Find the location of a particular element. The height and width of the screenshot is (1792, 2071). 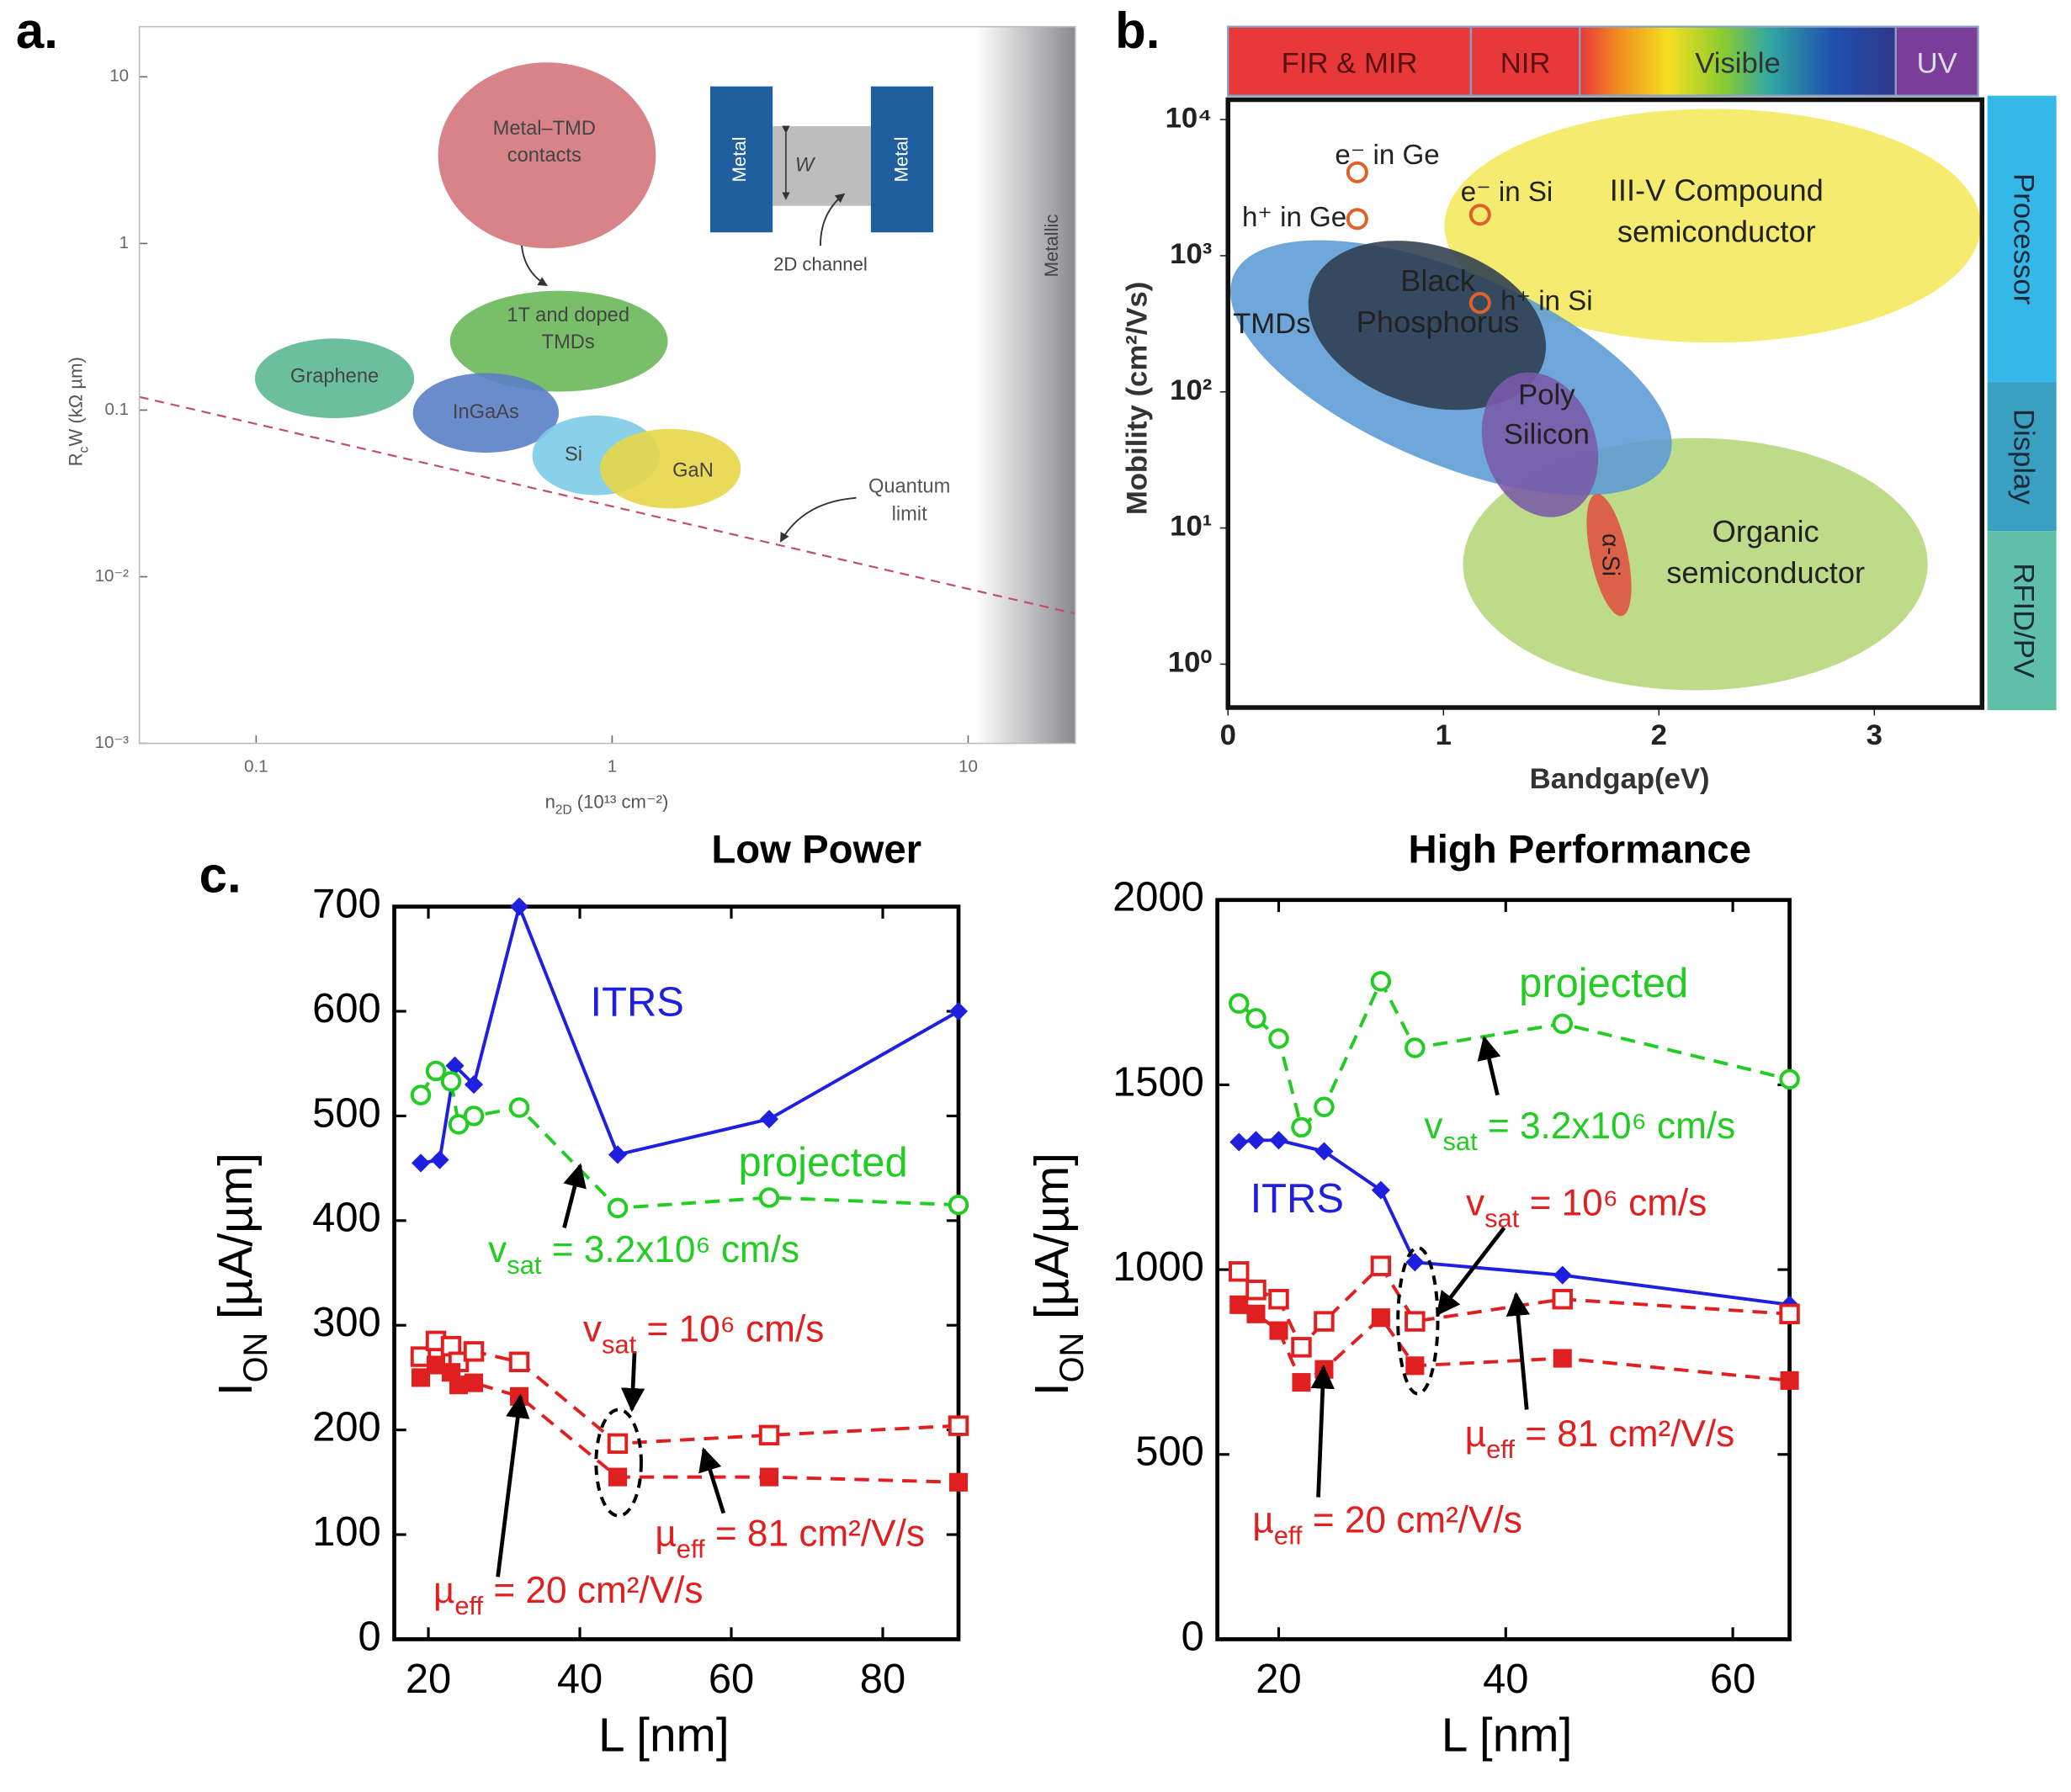

region-label: Phosphorus is located at coordinates (1438, 322).